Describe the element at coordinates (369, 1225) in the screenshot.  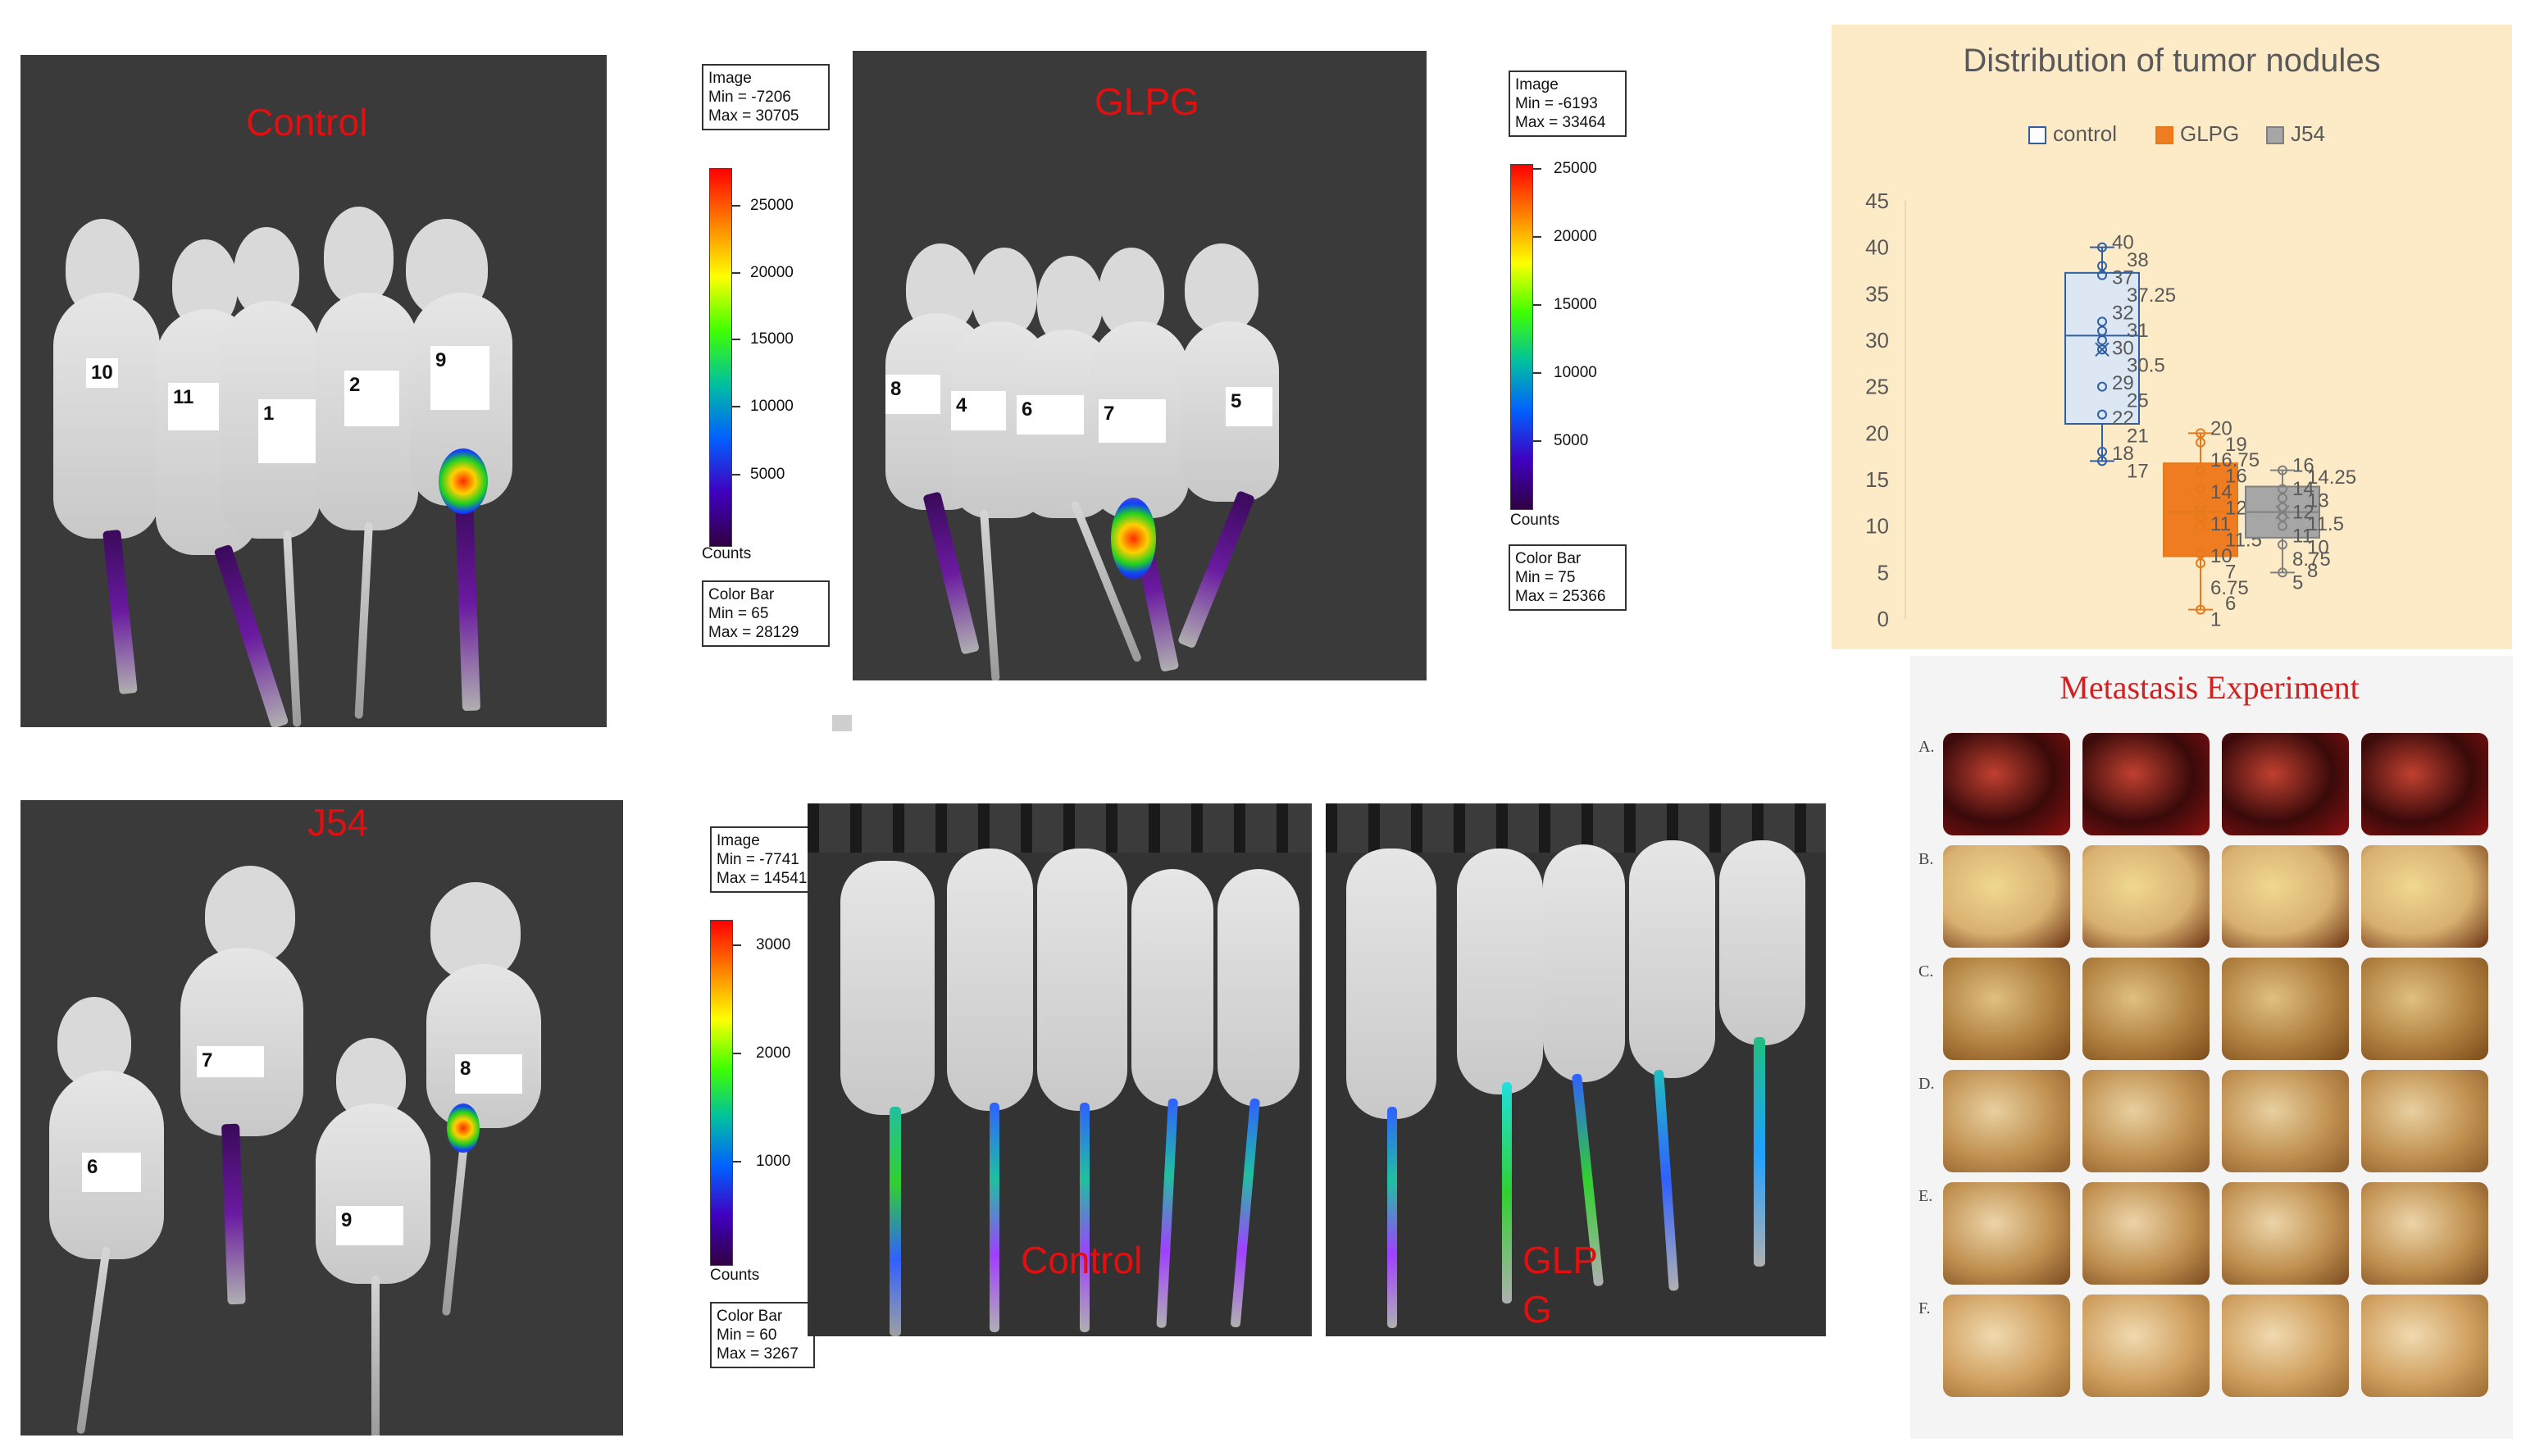
I see `mouse-id-label: 9` at that location.